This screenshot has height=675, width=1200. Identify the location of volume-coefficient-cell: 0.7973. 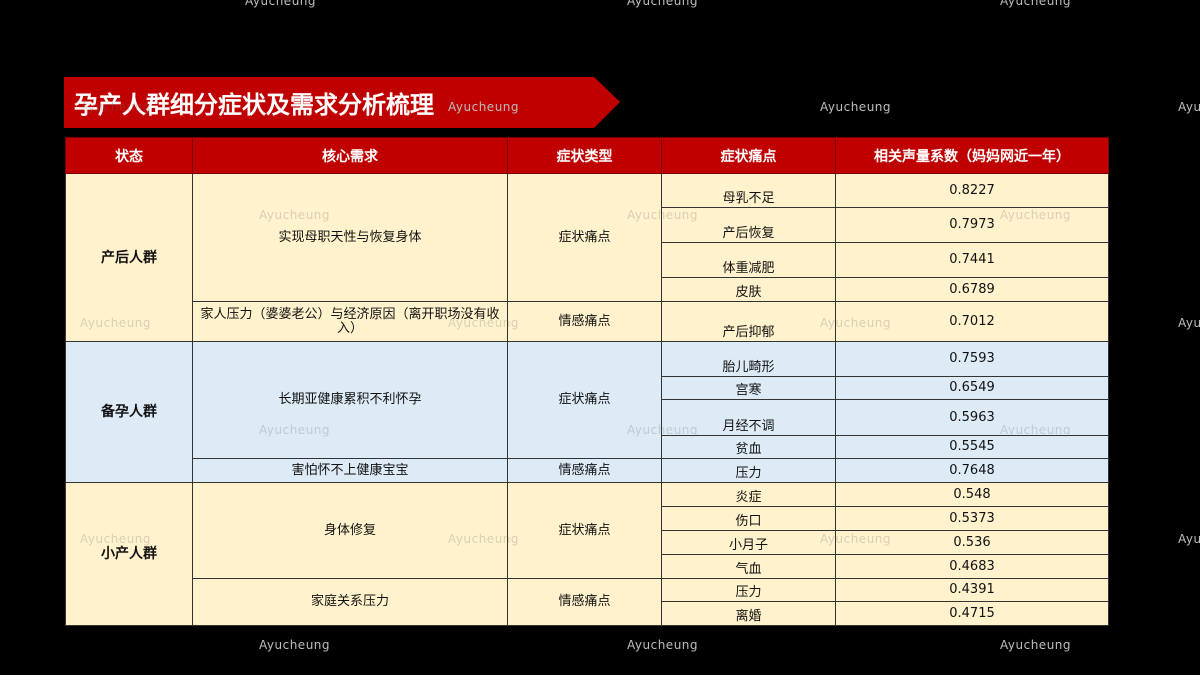
(972, 225).